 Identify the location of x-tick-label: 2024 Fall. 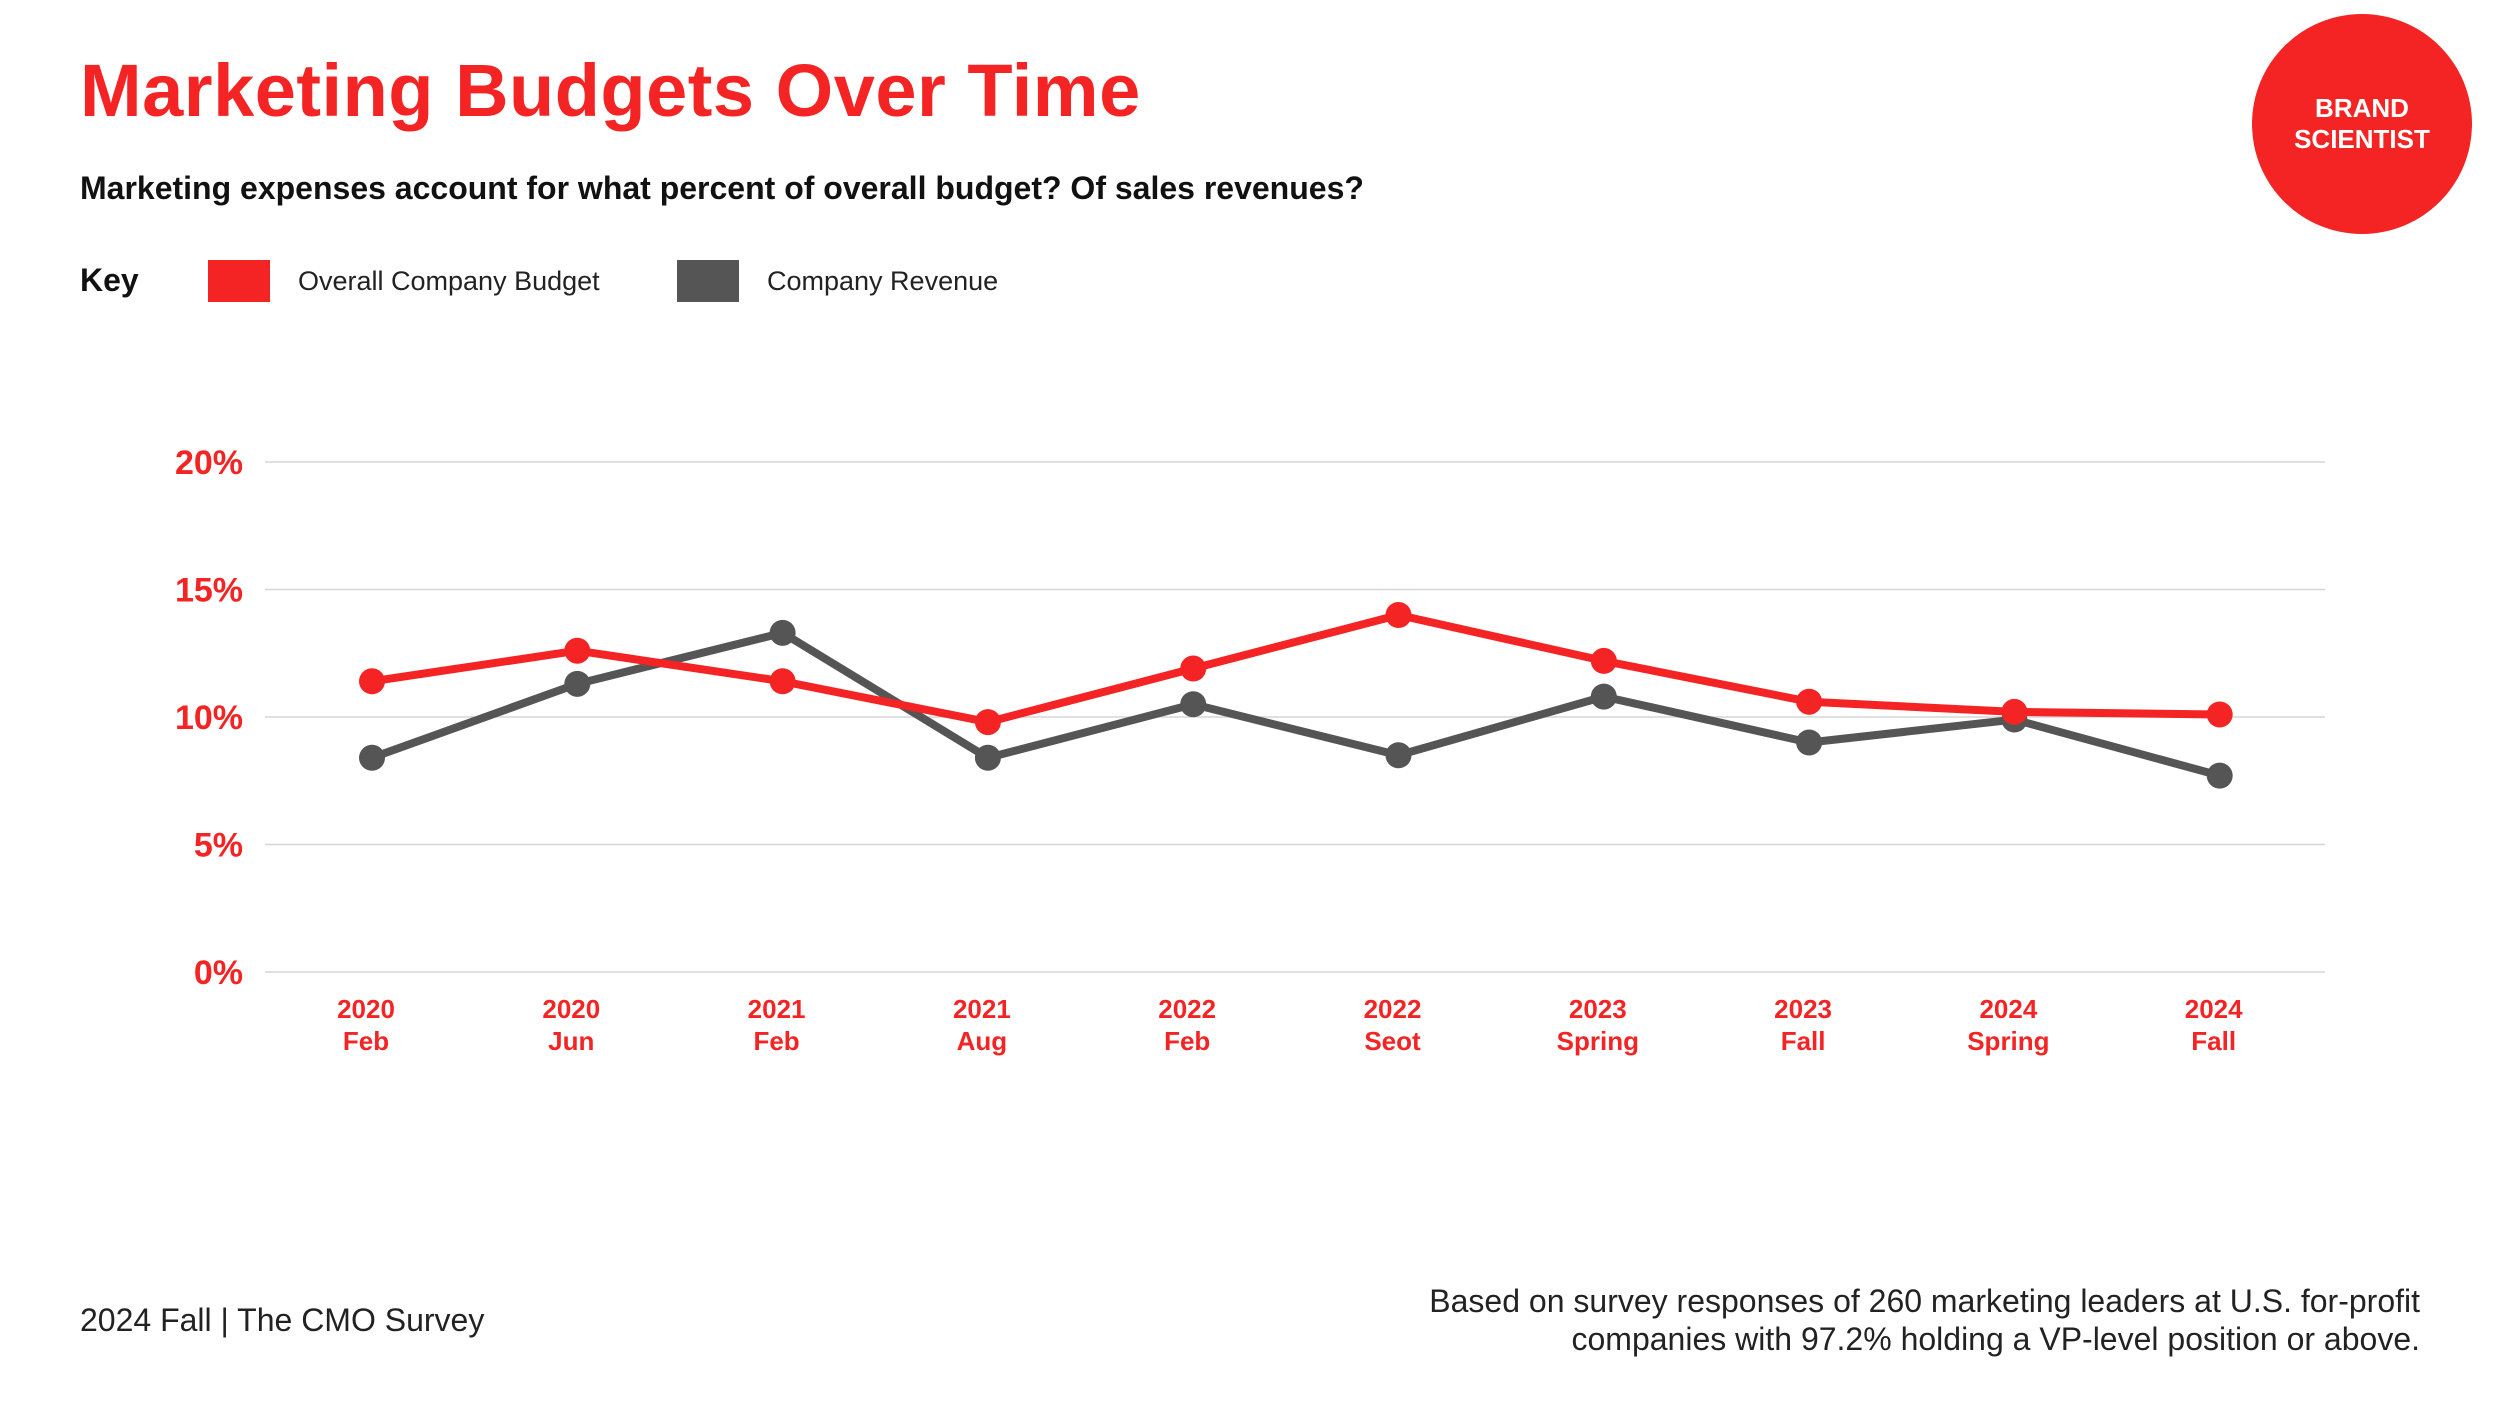
(2214, 1025).